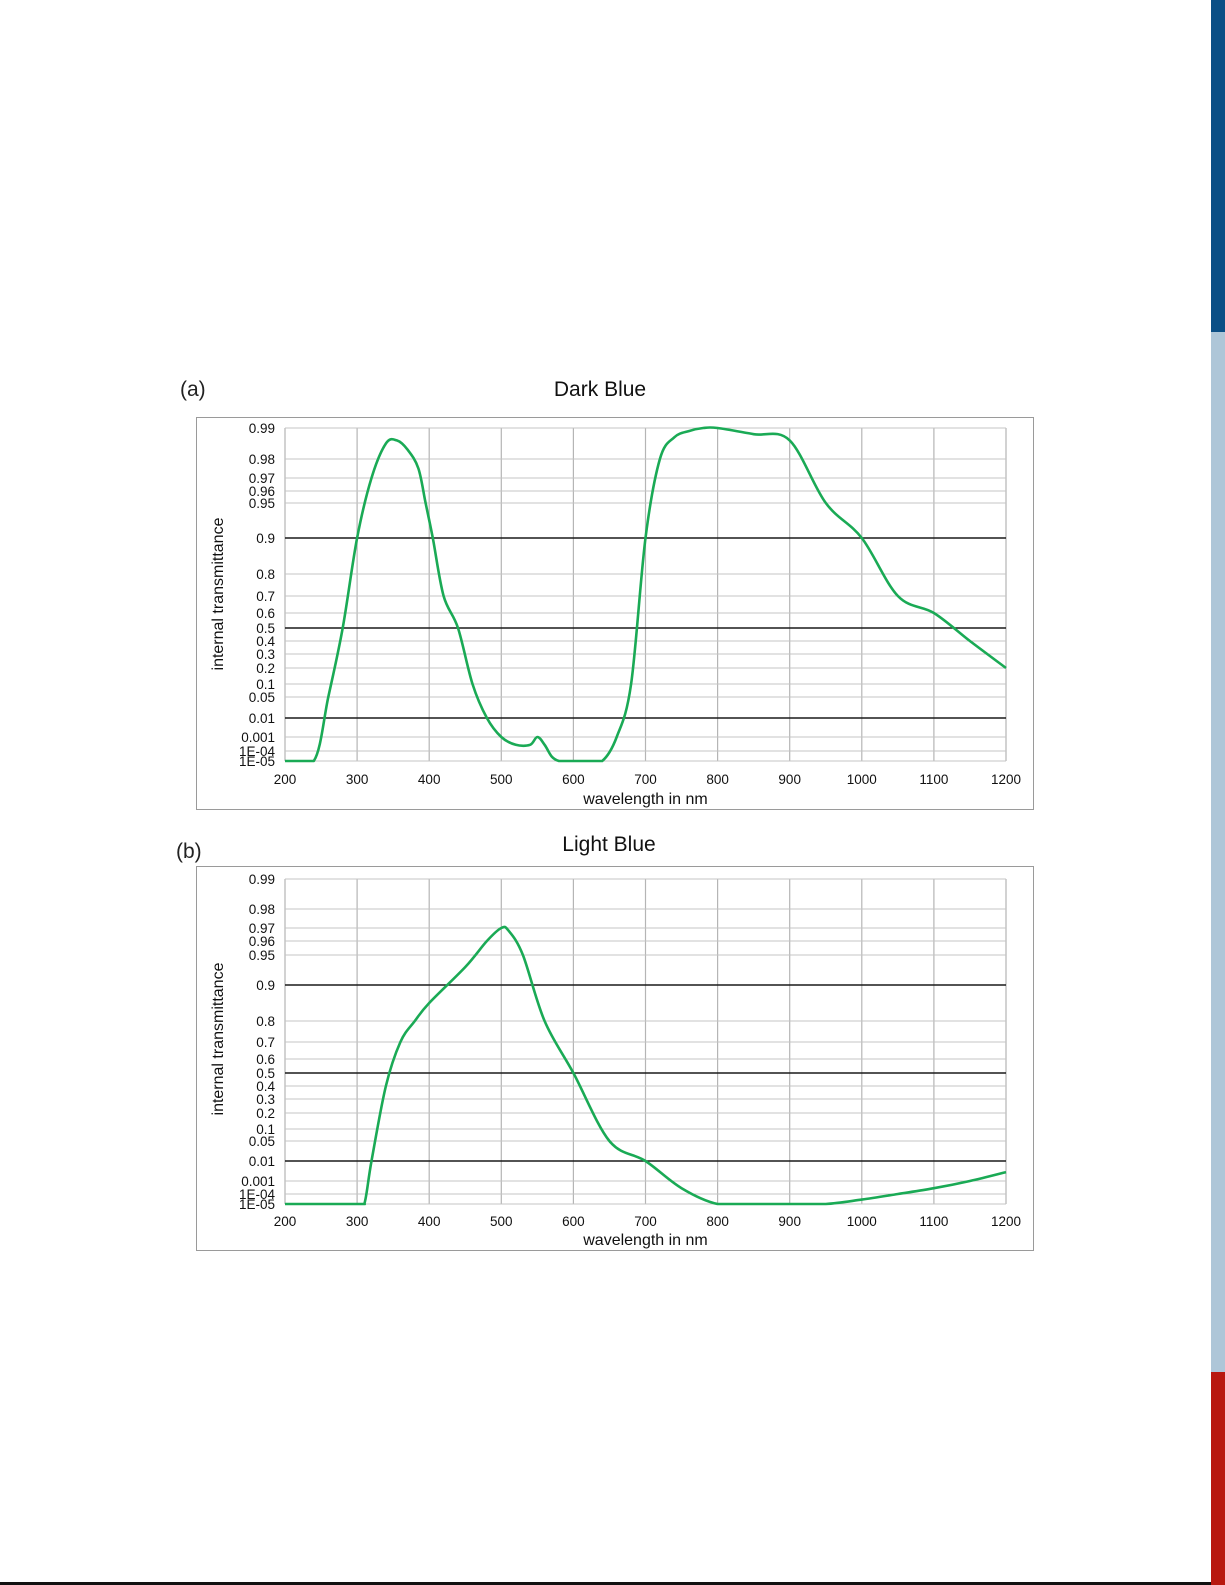 The width and height of the screenshot is (1225, 1585). I want to click on edge-bar-middle, so click(1218, 852).